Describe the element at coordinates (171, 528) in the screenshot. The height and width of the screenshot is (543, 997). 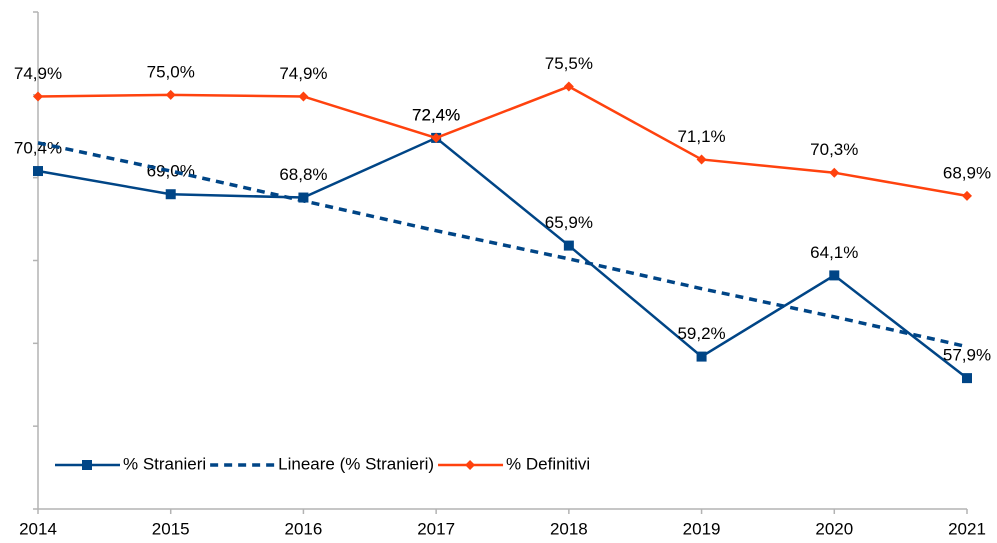
I see `x-tick-label: 2015` at that location.